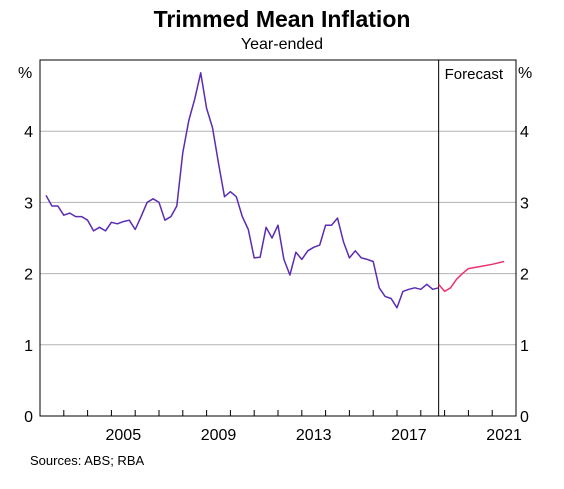 The image size is (564, 489). What do you see at coordinates (87, 460) in the screenshot?
I see `sources-note: Sources: ABS; RBA` at bounding box center [87, 460].